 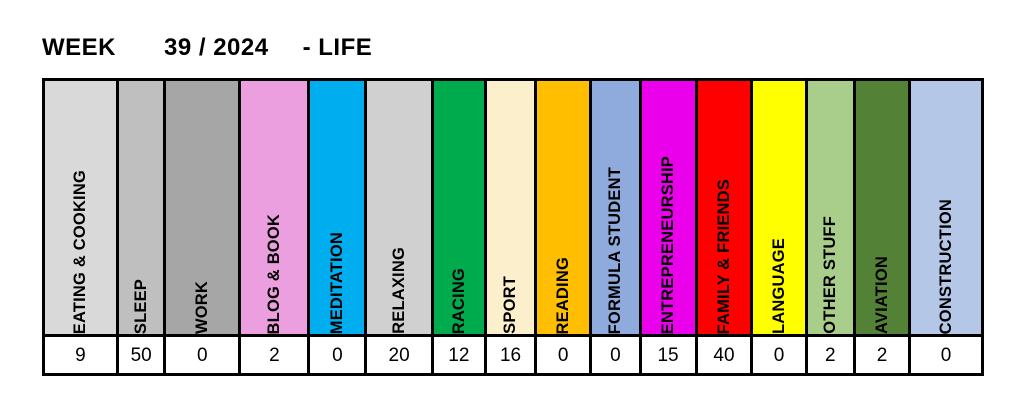 I want to click on category-header-sport: SPORT, so click(x=512, y=207).